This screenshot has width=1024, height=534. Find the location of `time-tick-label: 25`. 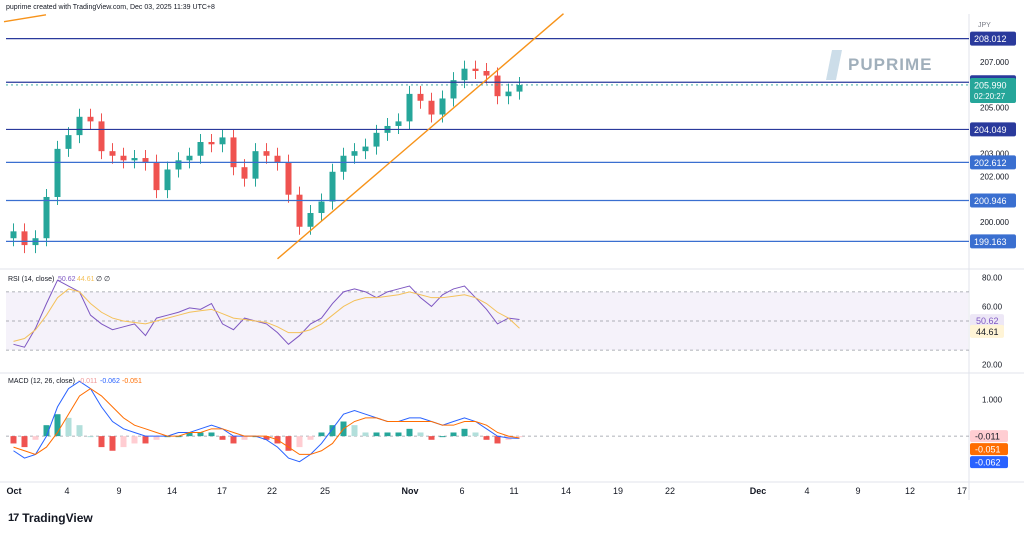

time-tick-label: 25 is located at coordinates (325, 491).